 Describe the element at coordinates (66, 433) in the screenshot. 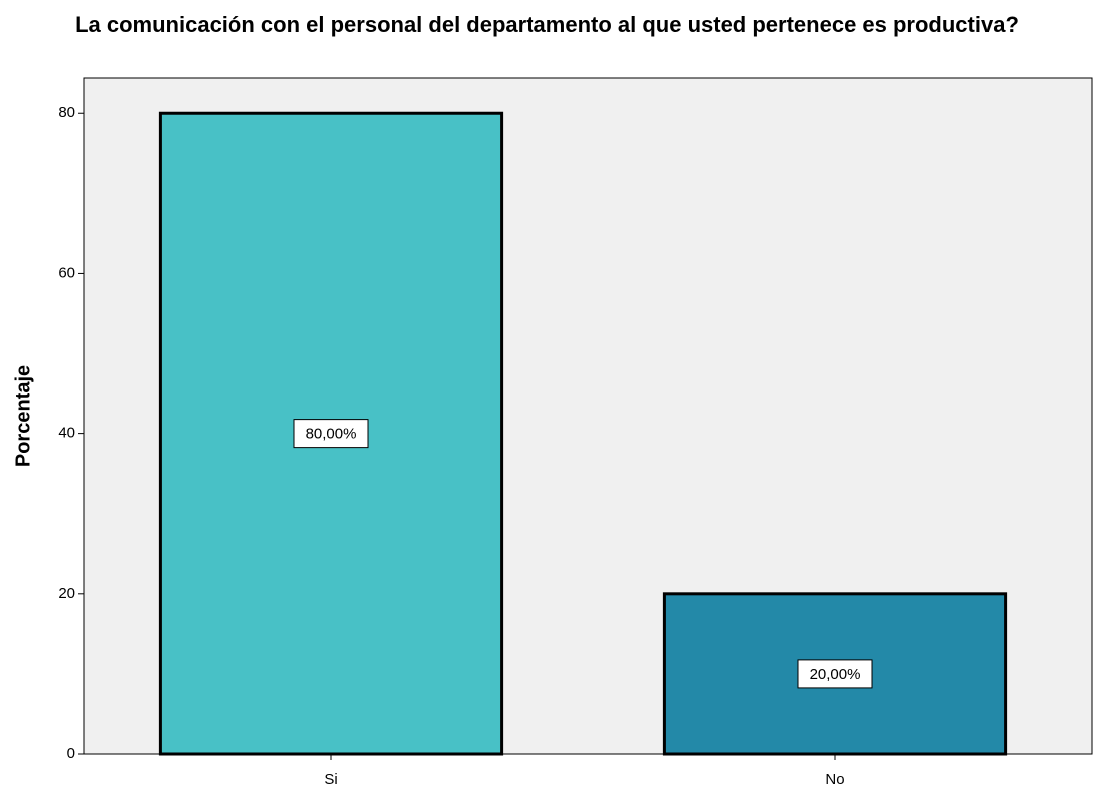

I see `y-tick-label: 40` at that location.